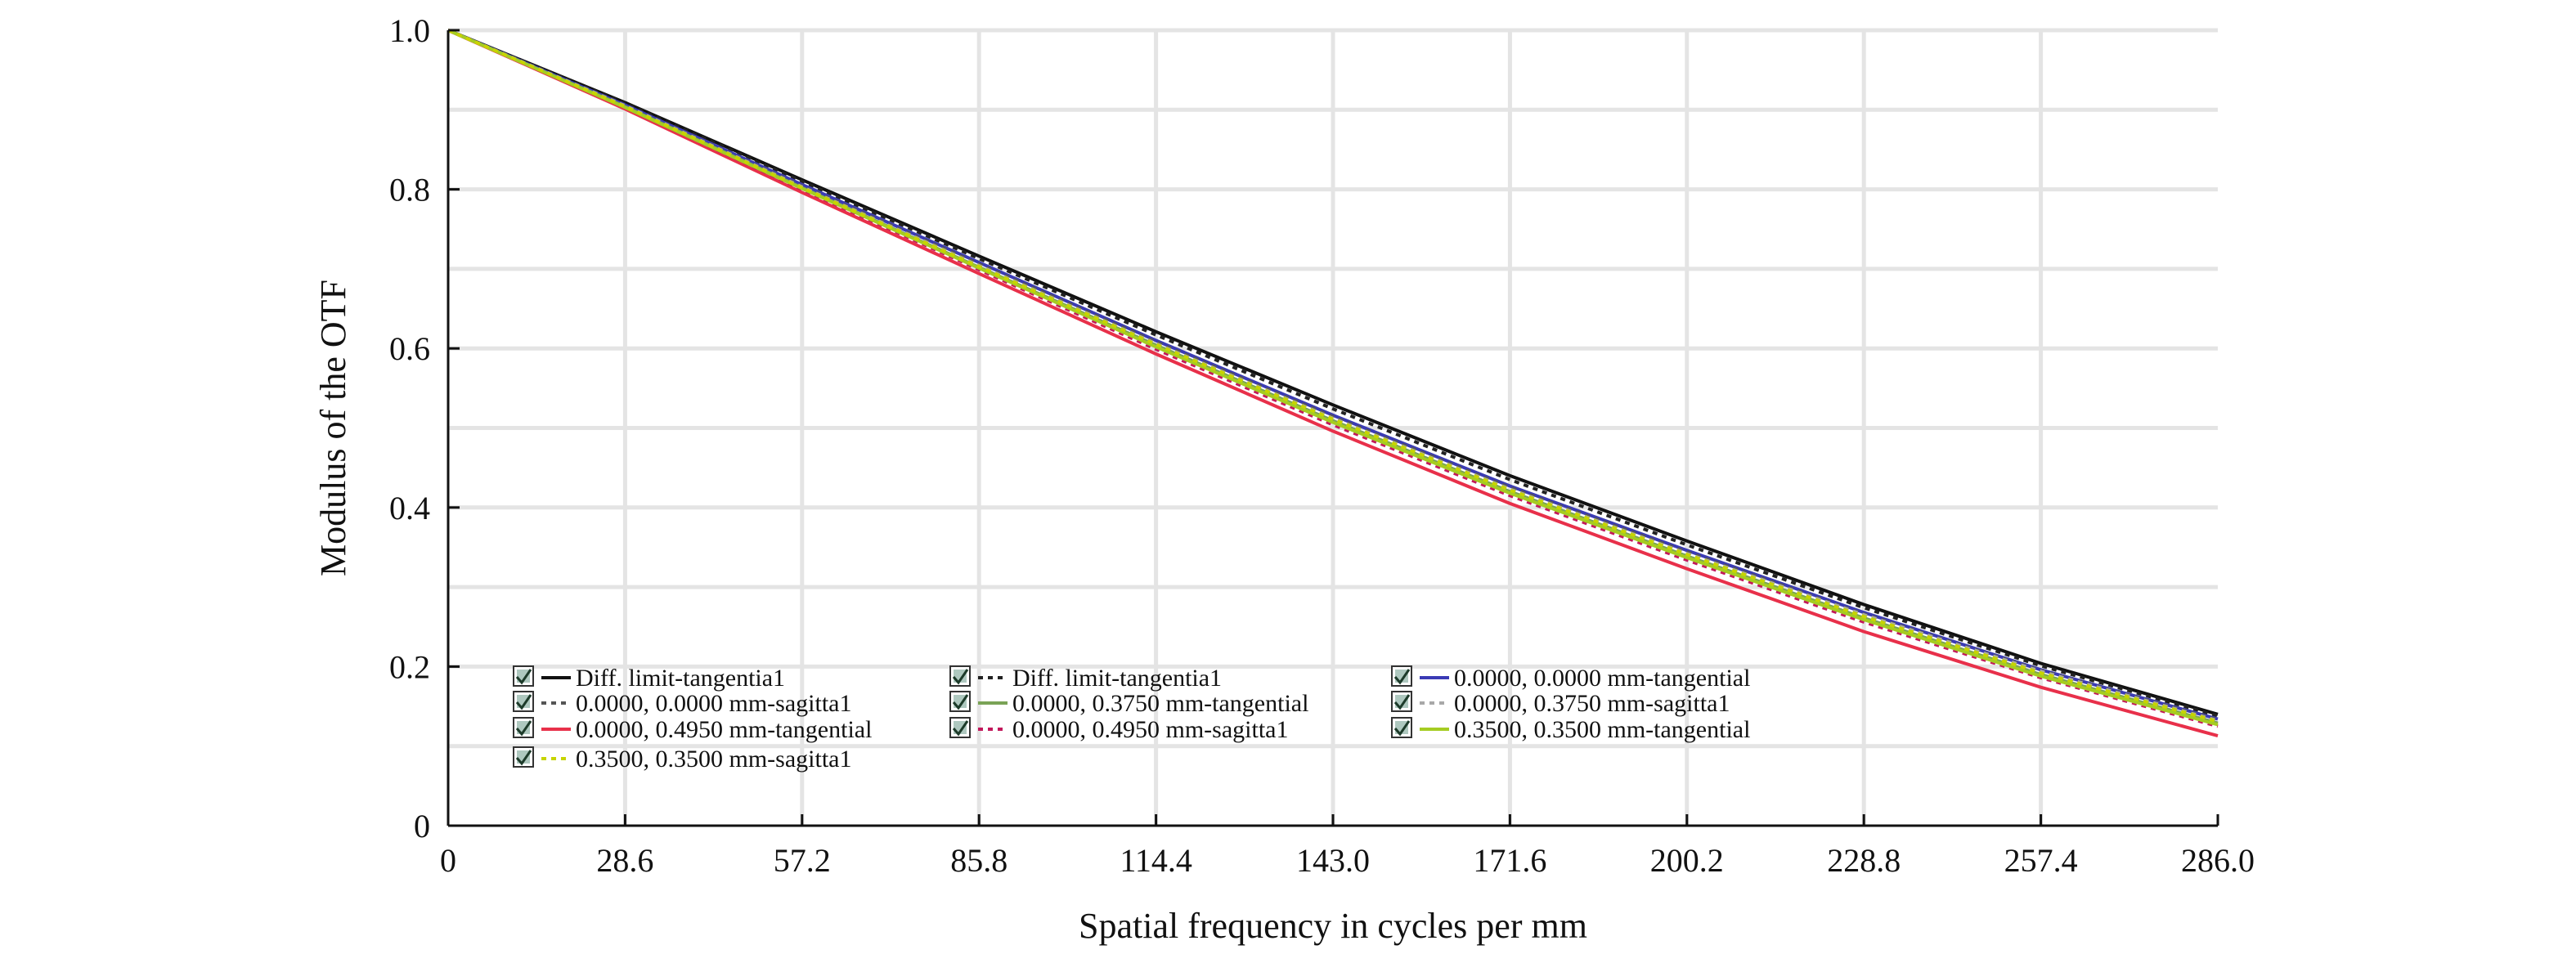 This screenshot has width=2576, height=963. I want to click on y-axis-title: Modulus of the OTF, so click(333, 428).